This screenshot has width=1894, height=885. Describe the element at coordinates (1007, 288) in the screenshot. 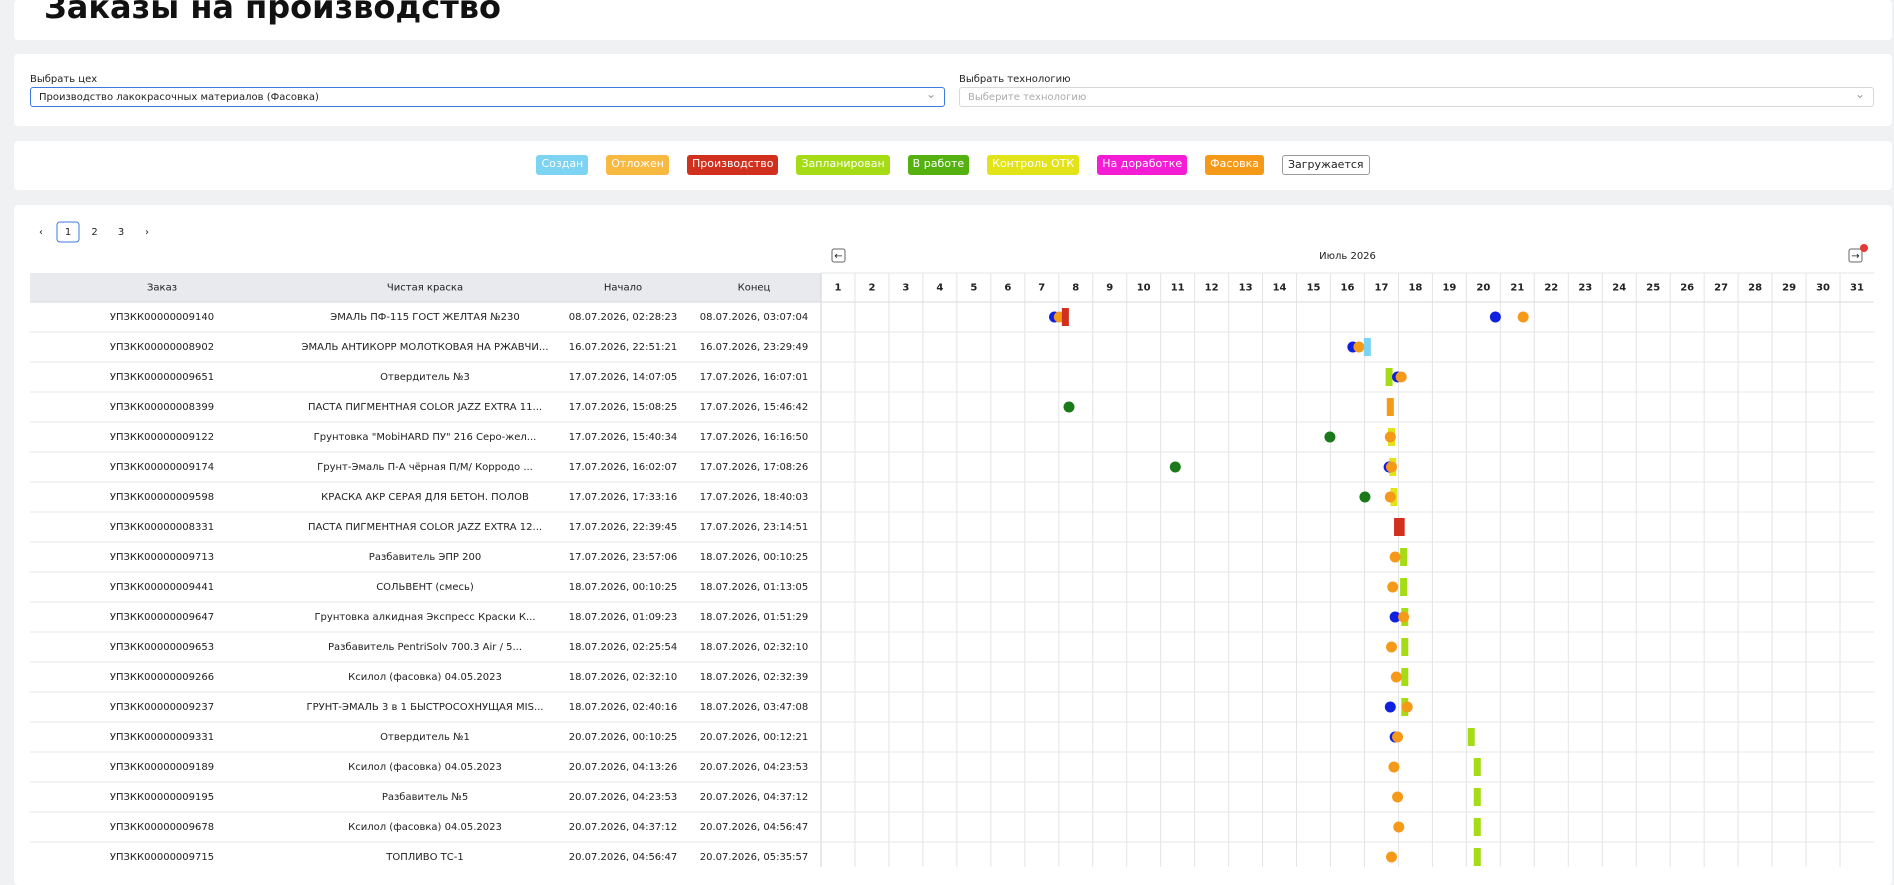

I see `day-label: 6` at that location.